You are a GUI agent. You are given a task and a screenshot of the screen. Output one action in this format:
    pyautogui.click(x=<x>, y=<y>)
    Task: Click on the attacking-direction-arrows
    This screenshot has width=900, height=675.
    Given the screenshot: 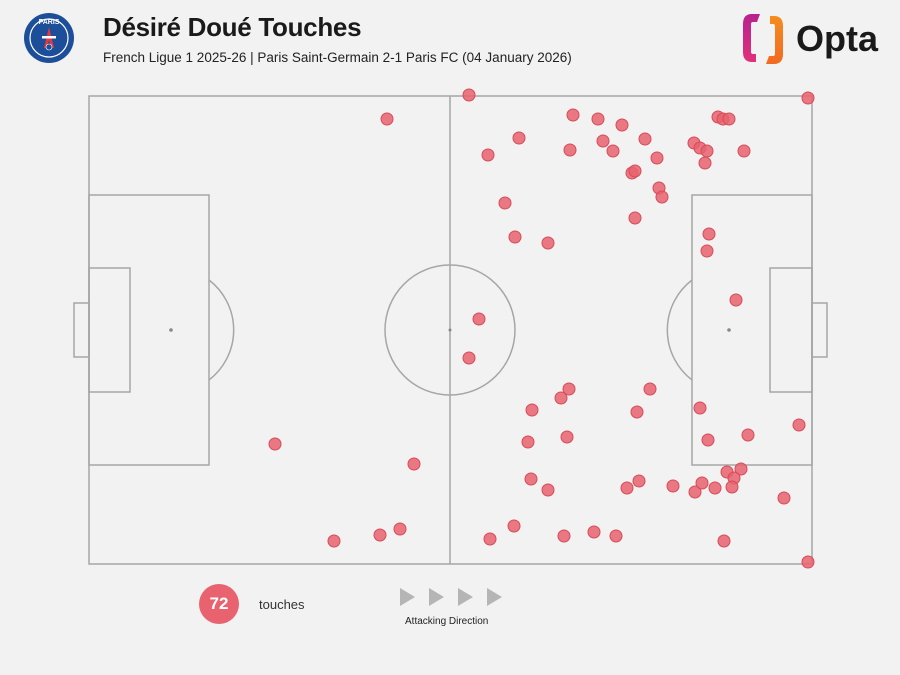 What is the action you would take?
    pyautogui.click(x=451, y=597)
    